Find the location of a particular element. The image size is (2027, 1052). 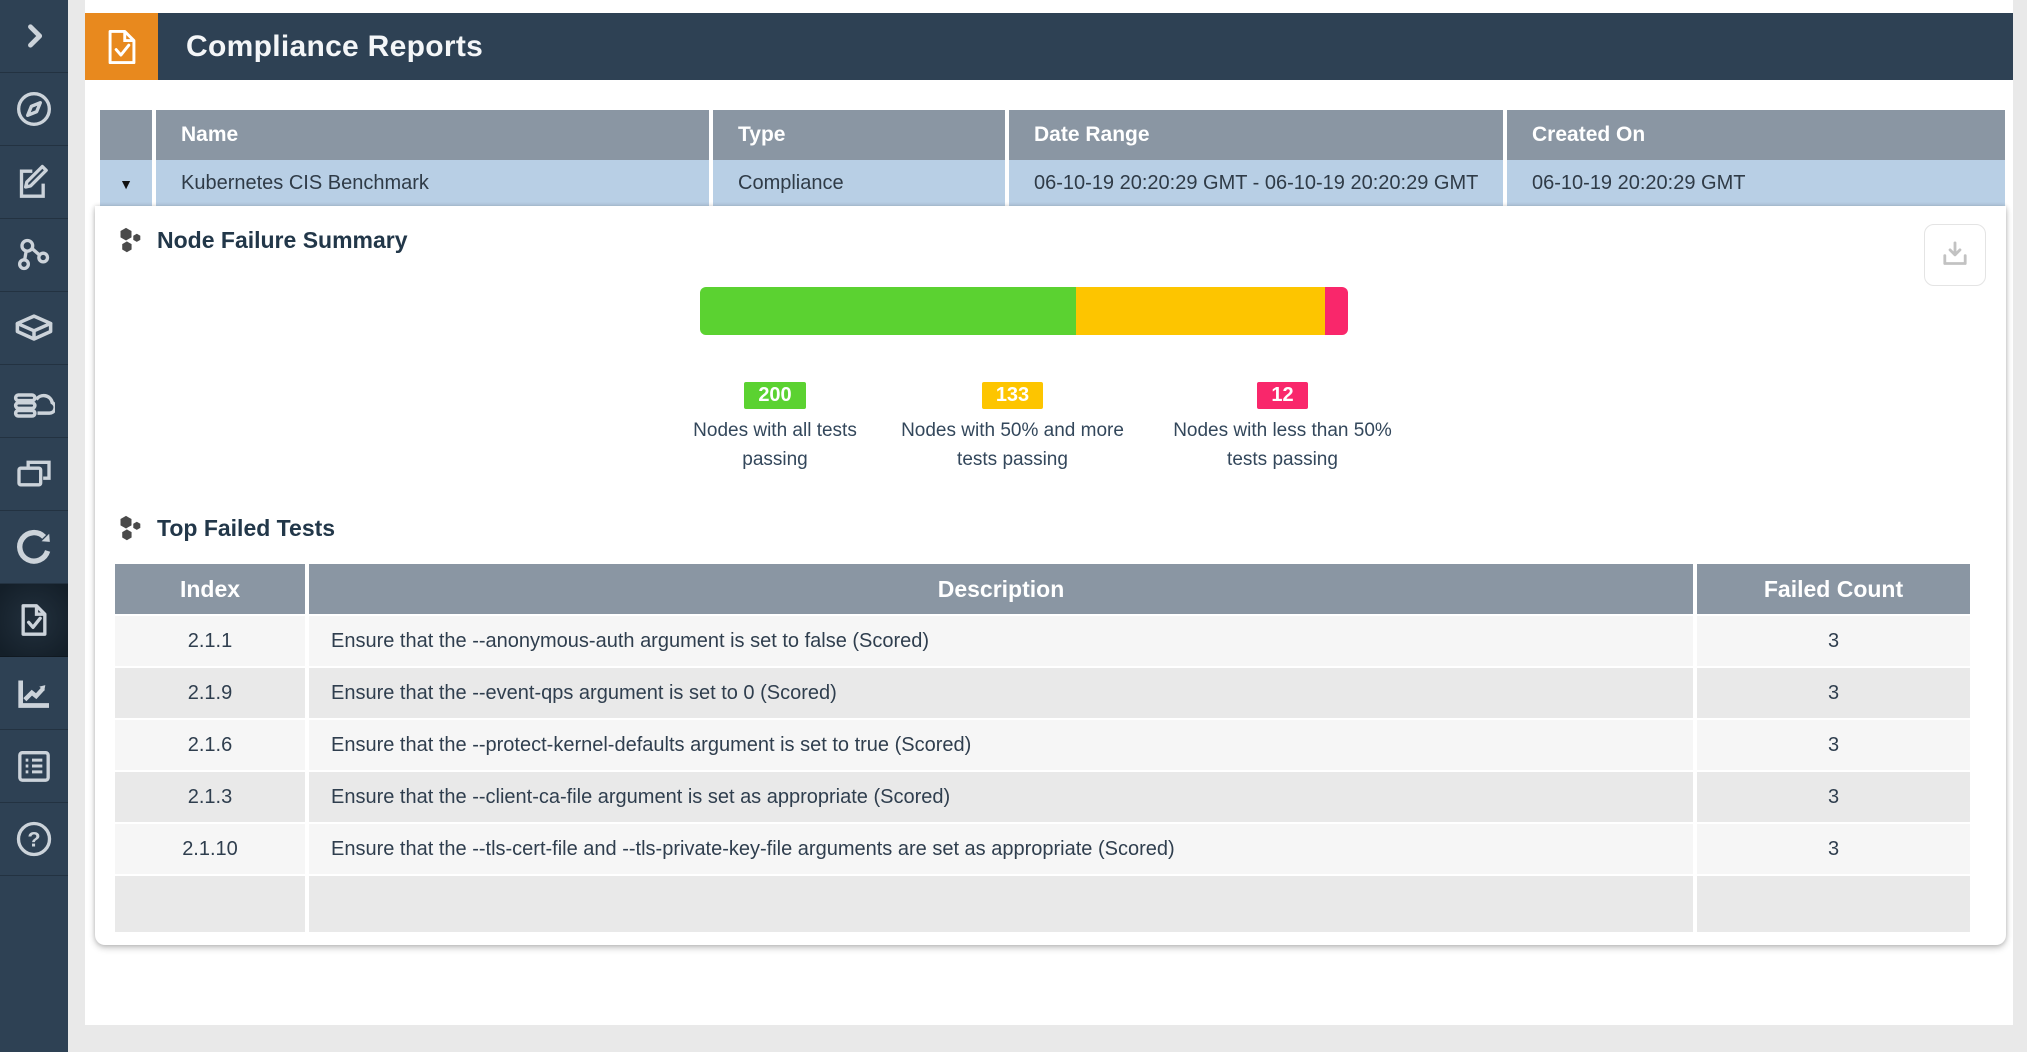

download-button is located at coordinates (1955, 255).